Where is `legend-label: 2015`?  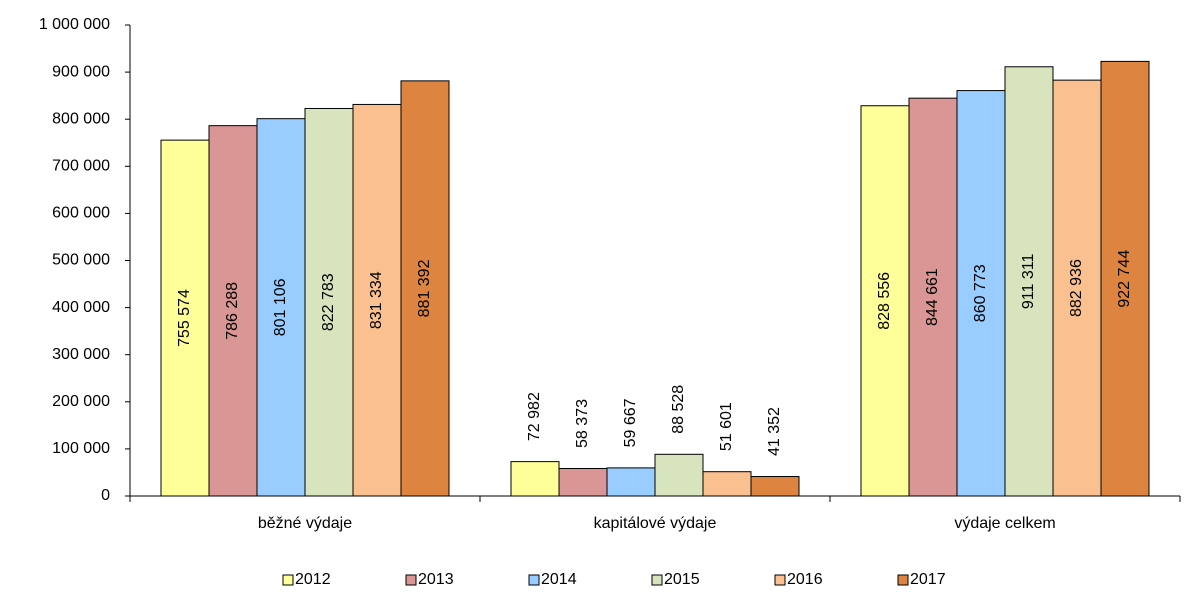
legend-label: 2015 is located at coordinates (682, 579).